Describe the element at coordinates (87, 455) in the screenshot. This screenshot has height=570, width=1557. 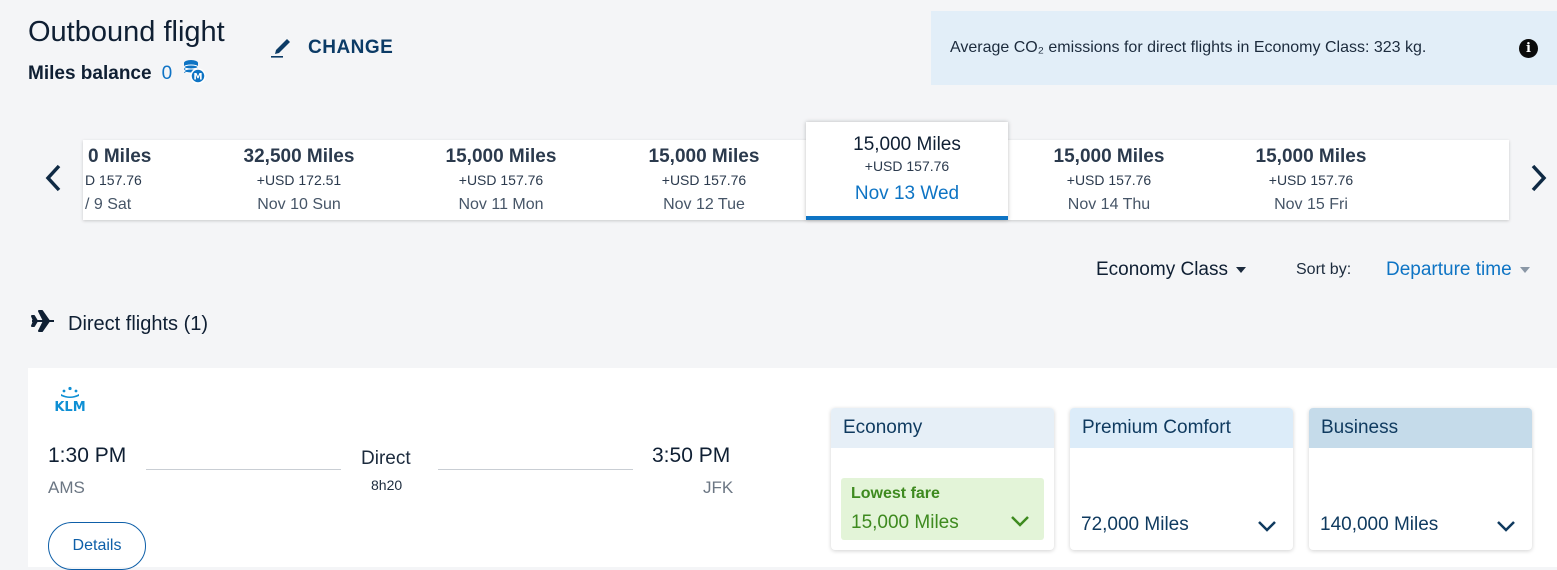
I see `departure-time: 1:30 PM` at that location.